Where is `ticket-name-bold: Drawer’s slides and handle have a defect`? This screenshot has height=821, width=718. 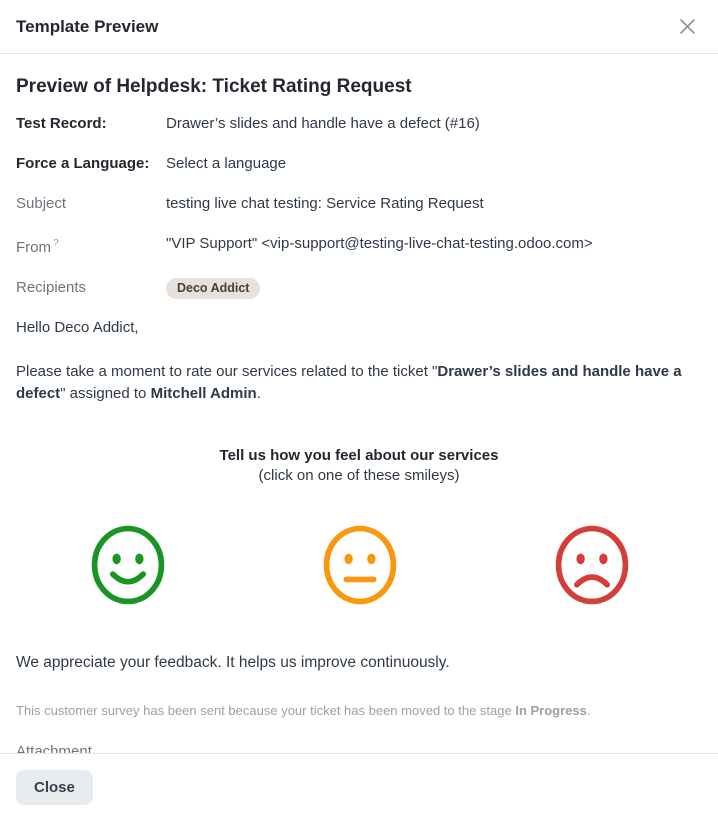
ticket-name-bold: Drawer’s slides and handle have a defect is located at coordinates (349, 382).